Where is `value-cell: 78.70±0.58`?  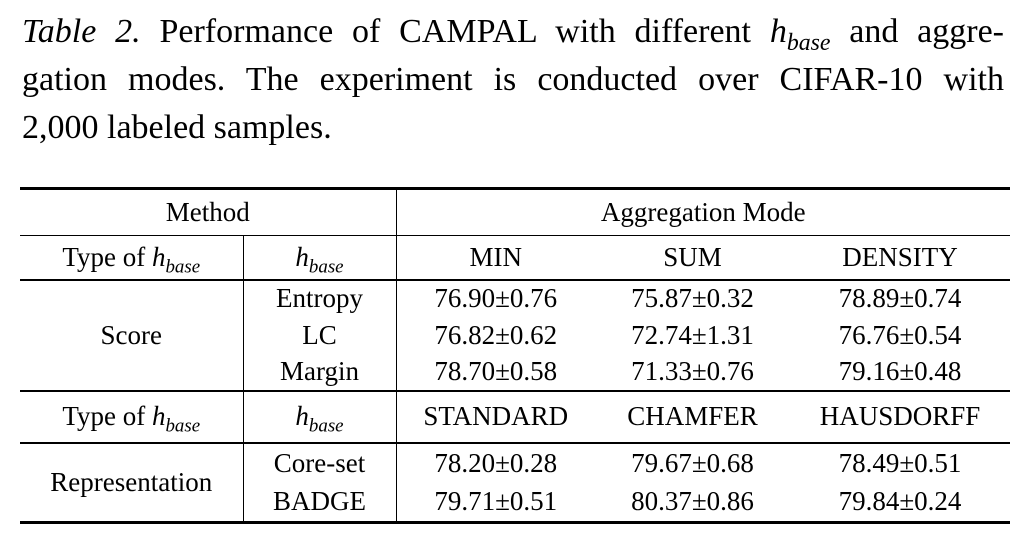
value-cell: 78.70±0.58 is located at coordinates (495, 372).